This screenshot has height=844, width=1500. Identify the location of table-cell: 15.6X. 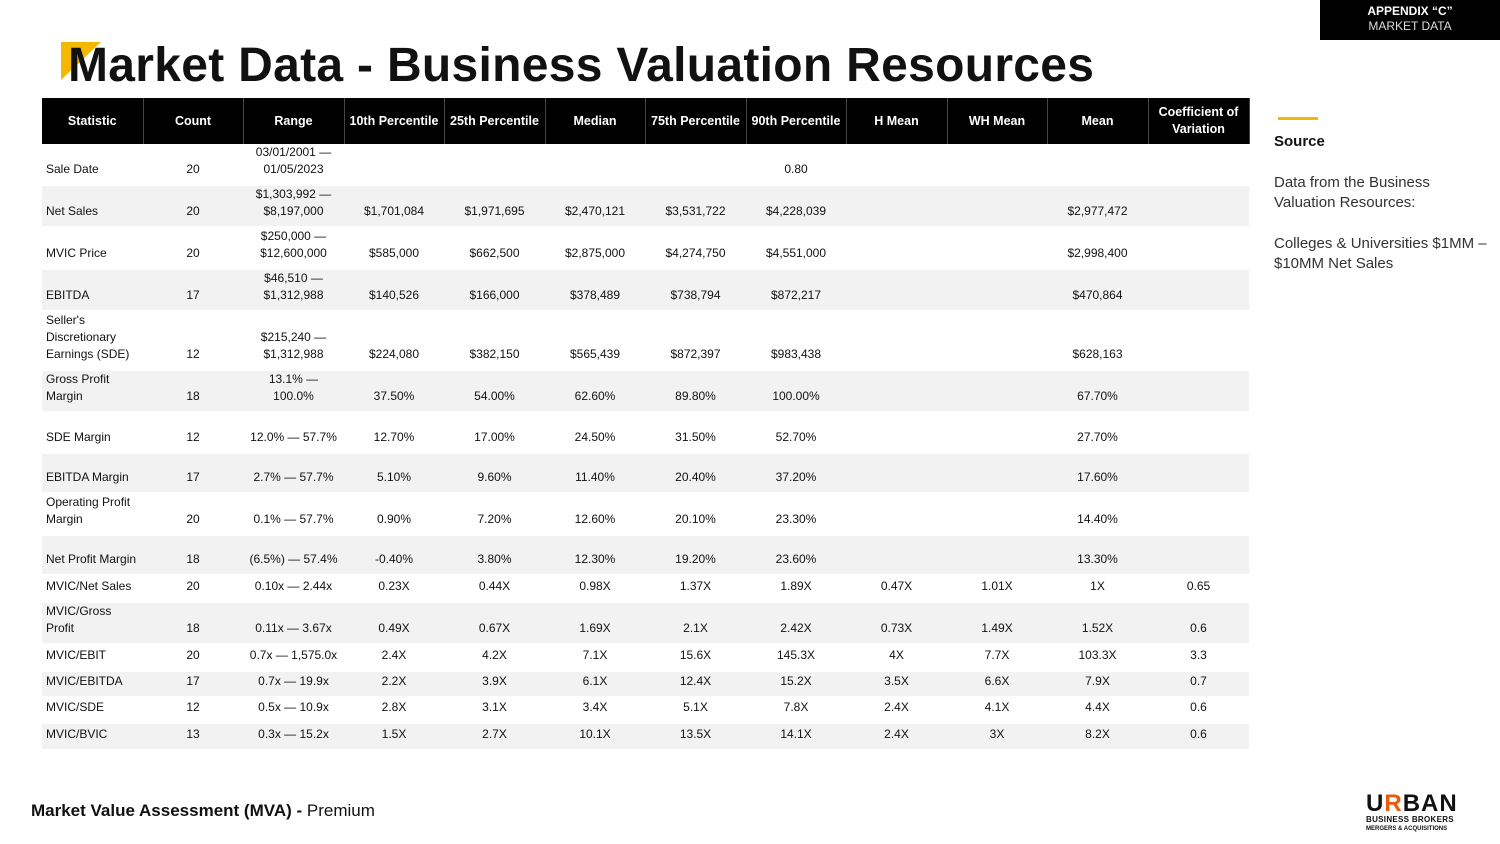
(695, 658).